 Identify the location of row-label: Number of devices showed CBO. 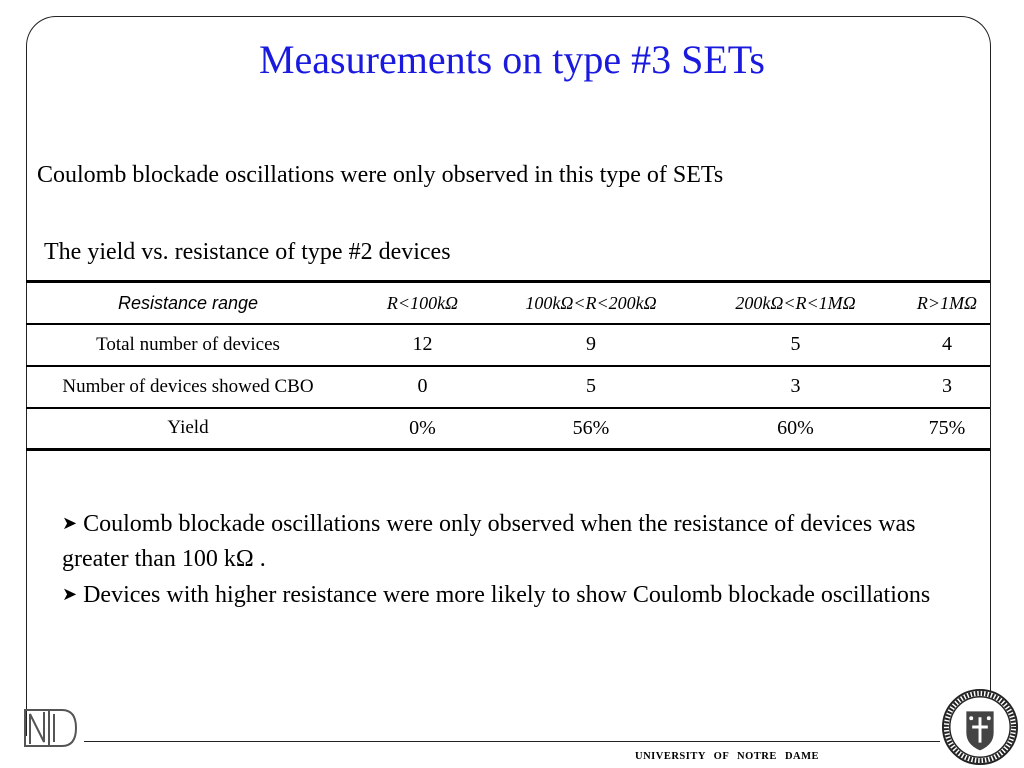
(188, 386).